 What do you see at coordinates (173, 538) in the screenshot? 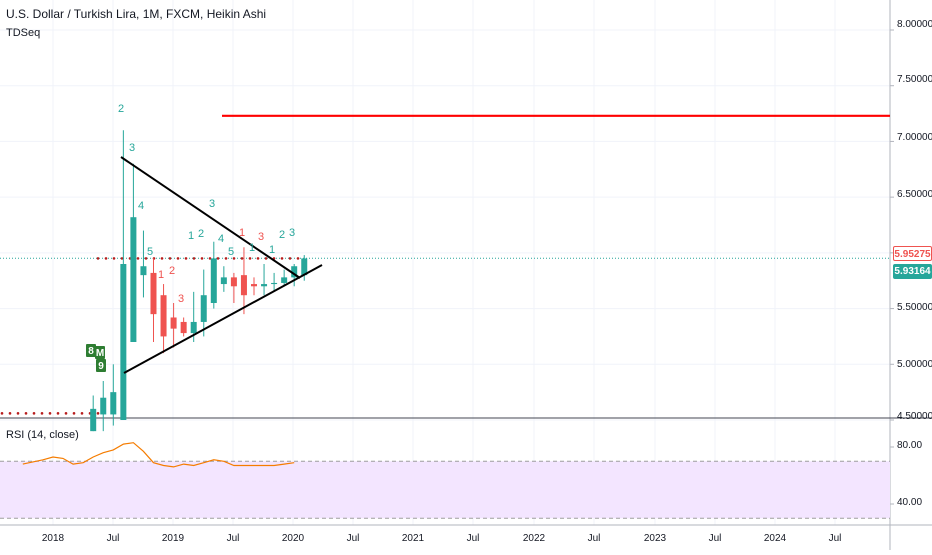
I see `time-tick: 2019` at bounding box center [173, 538].